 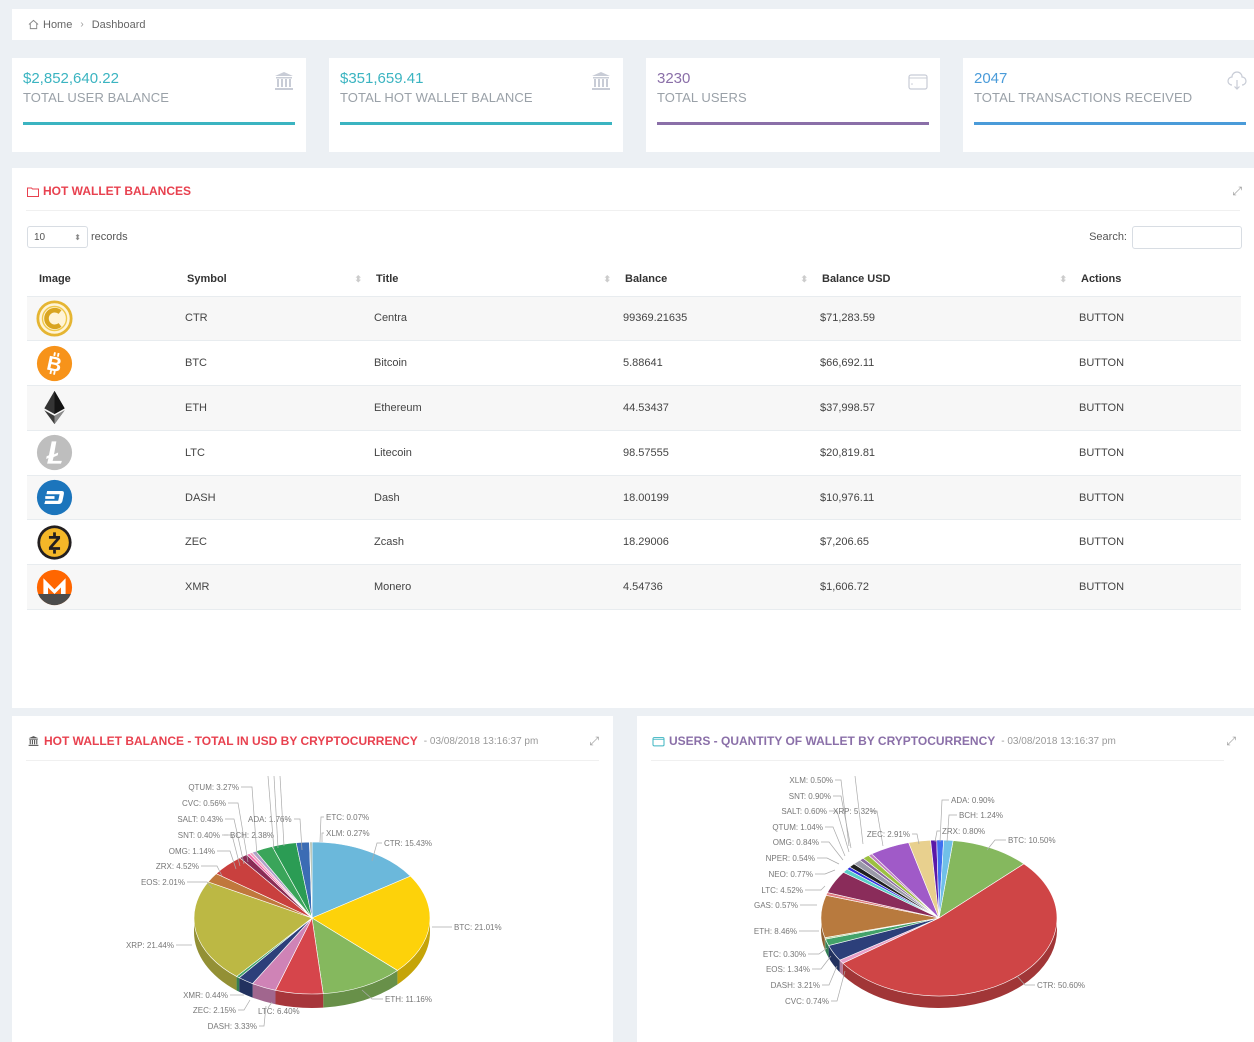 What do you see at coordinates (941, 279) in the screenshot?
I see `column-header-balance-usd: Balance USD ⬍` at bounding box center [941, 279].